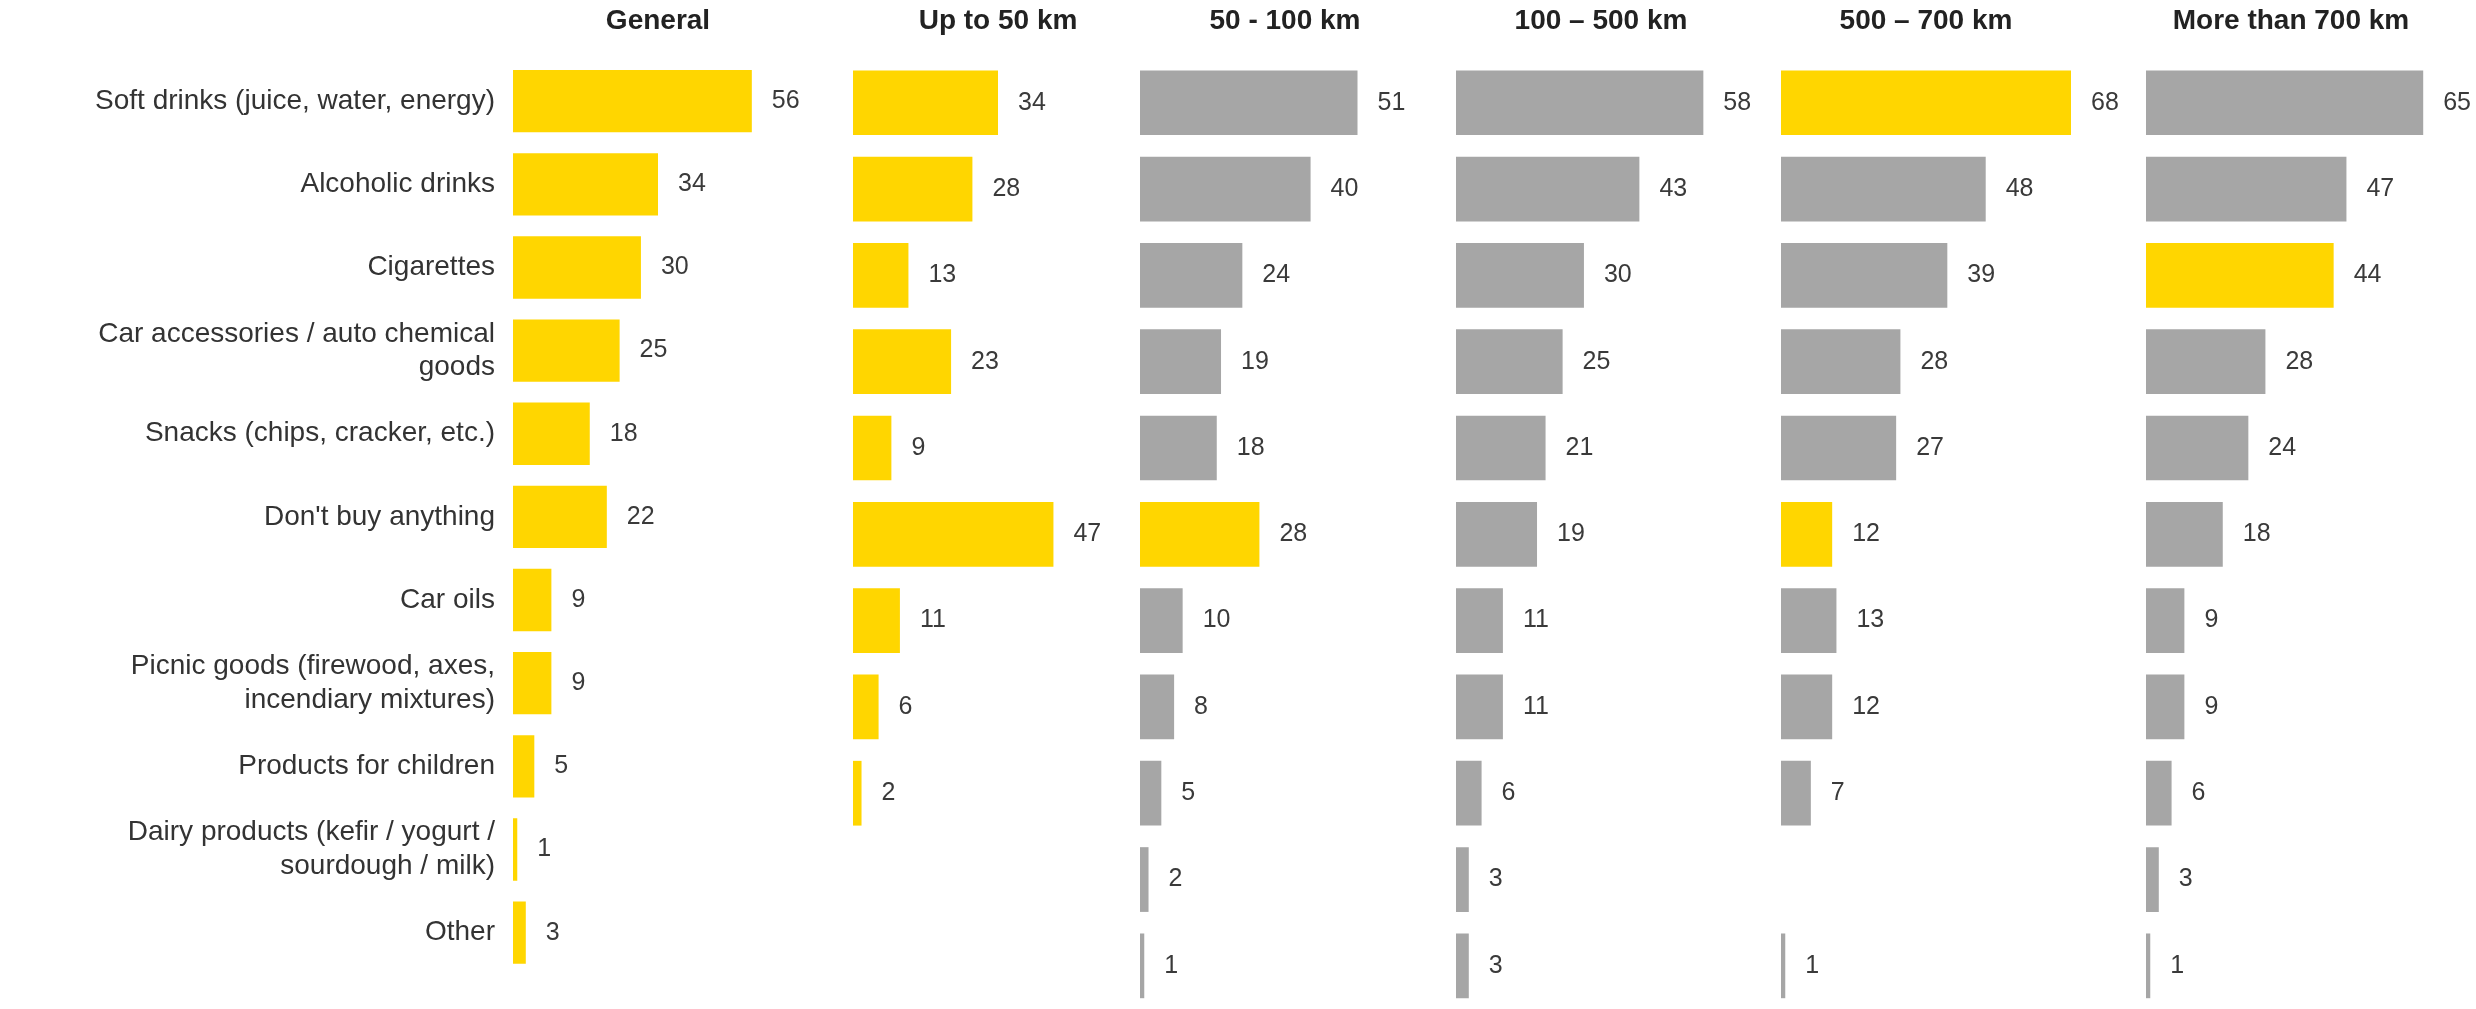 This screenshot has width=2476, height=1009. I want to click on data-label: 58, so click(1737, 100).